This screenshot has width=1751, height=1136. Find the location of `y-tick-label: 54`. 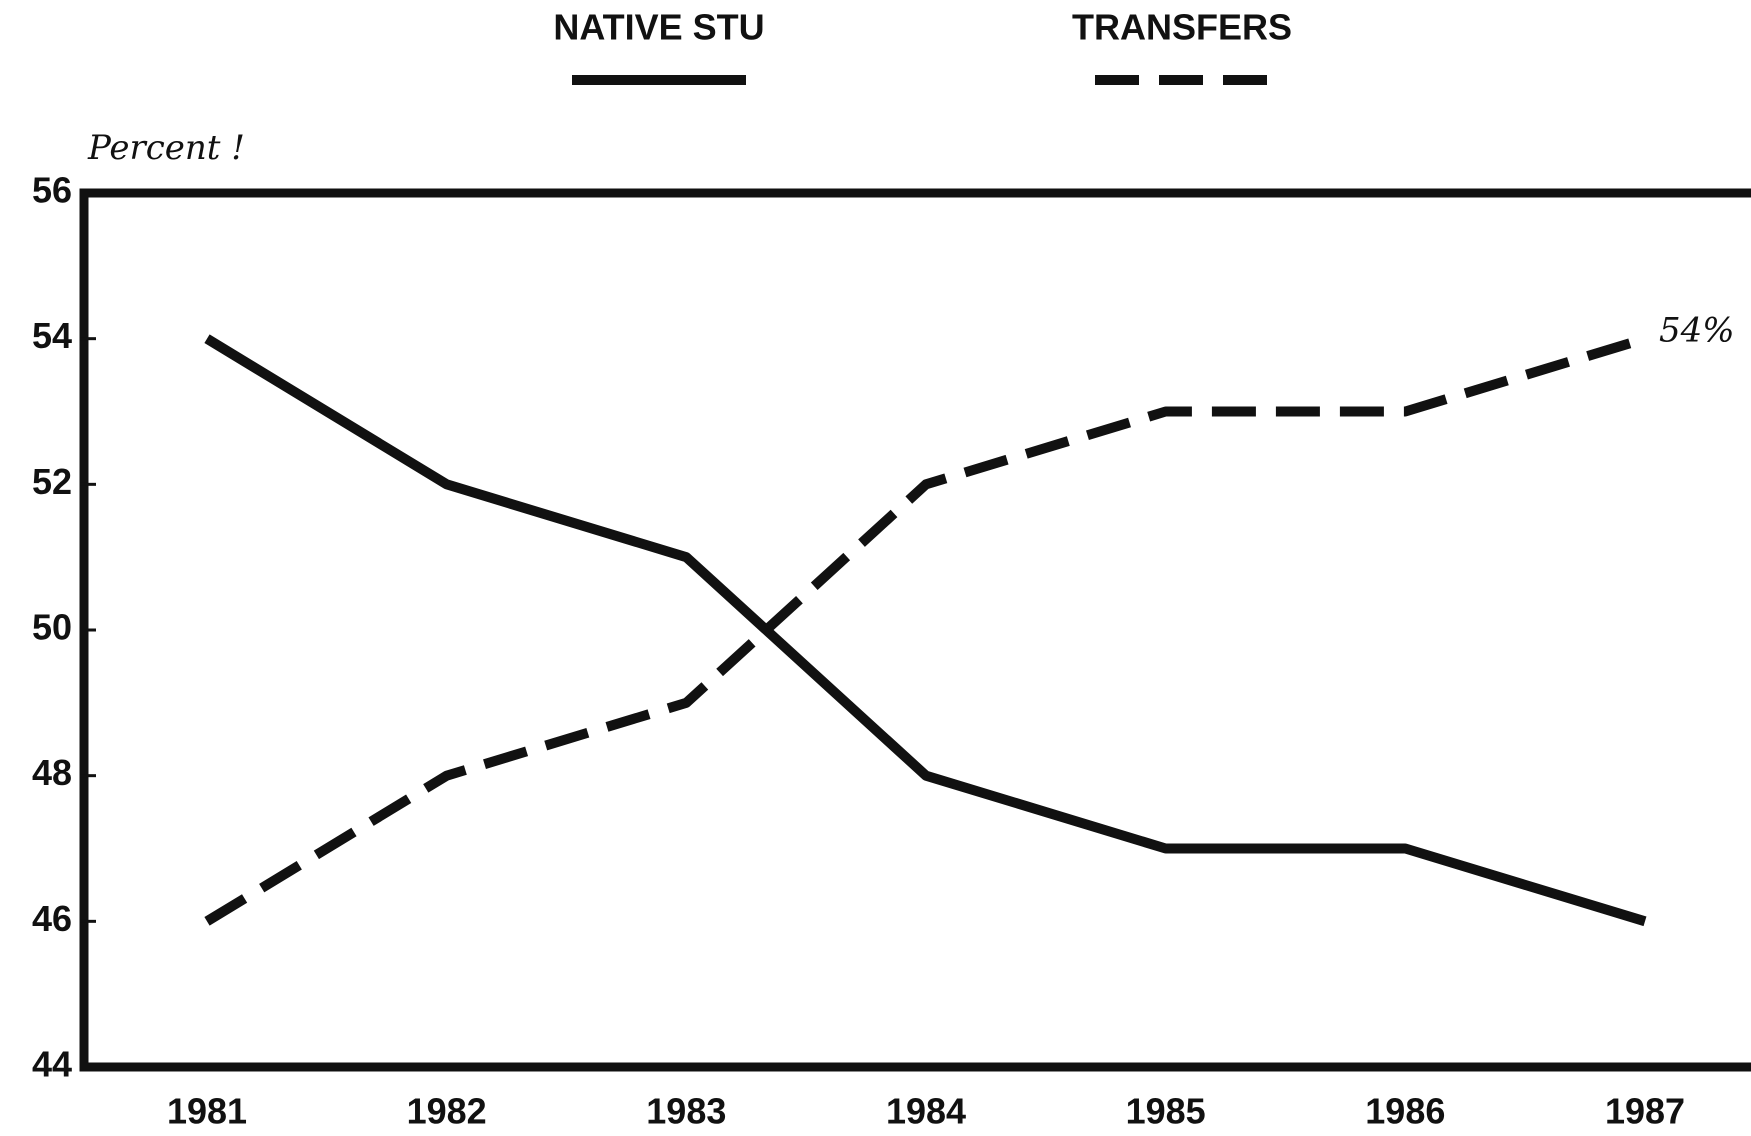

y-tick-label: 54 is located at coordinates (52, 335).